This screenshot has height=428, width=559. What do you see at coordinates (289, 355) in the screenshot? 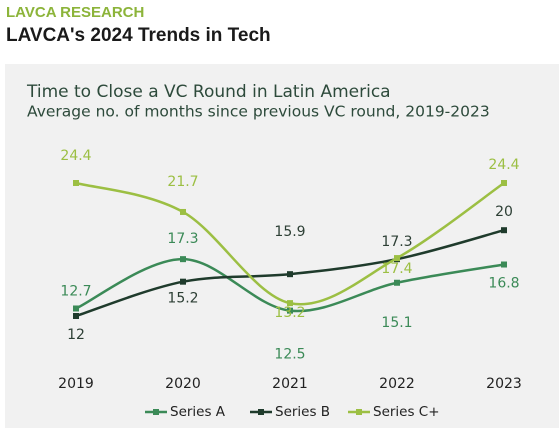
I see `data-label: 12.5` at bounding box center [289, 355].